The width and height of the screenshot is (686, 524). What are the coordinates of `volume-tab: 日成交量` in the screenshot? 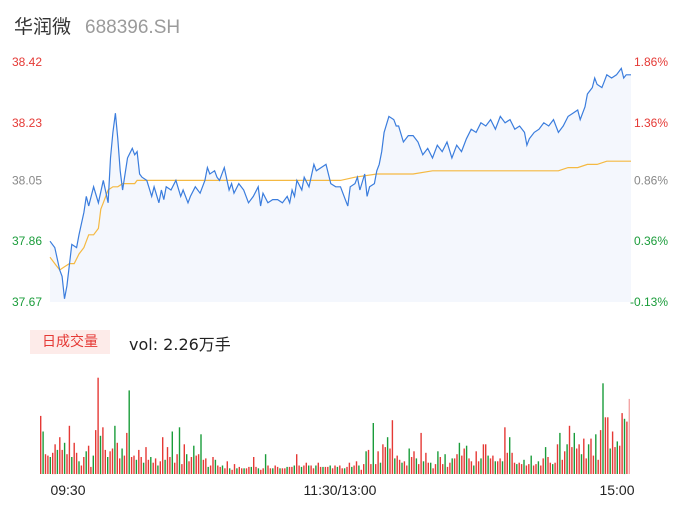 It's located at (70, 342).